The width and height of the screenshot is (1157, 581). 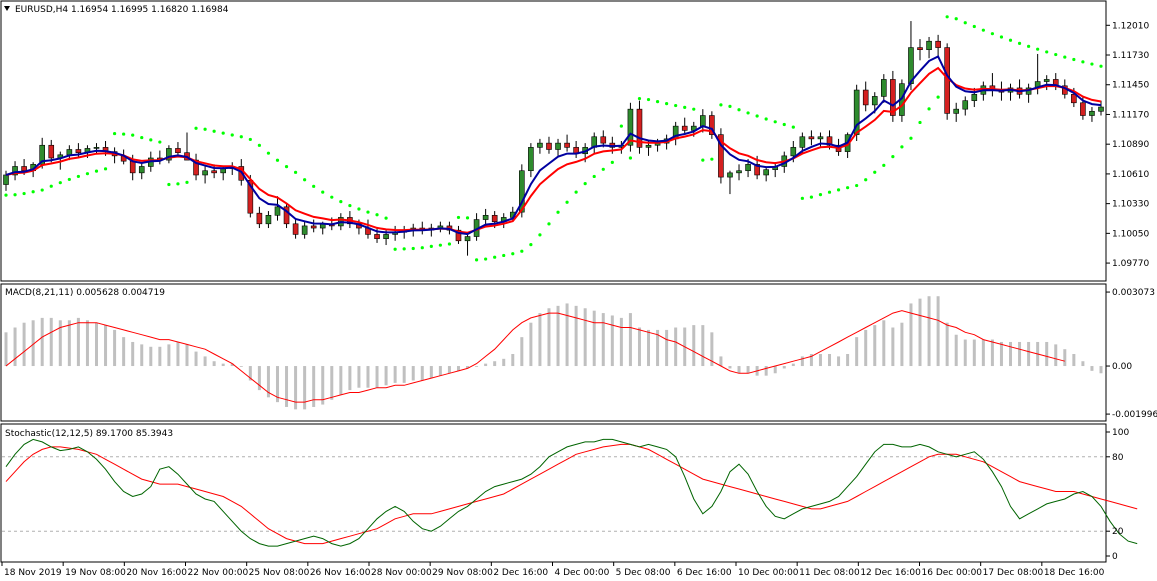 I want to click on stochastic-levels, so click(x=553, y=494).